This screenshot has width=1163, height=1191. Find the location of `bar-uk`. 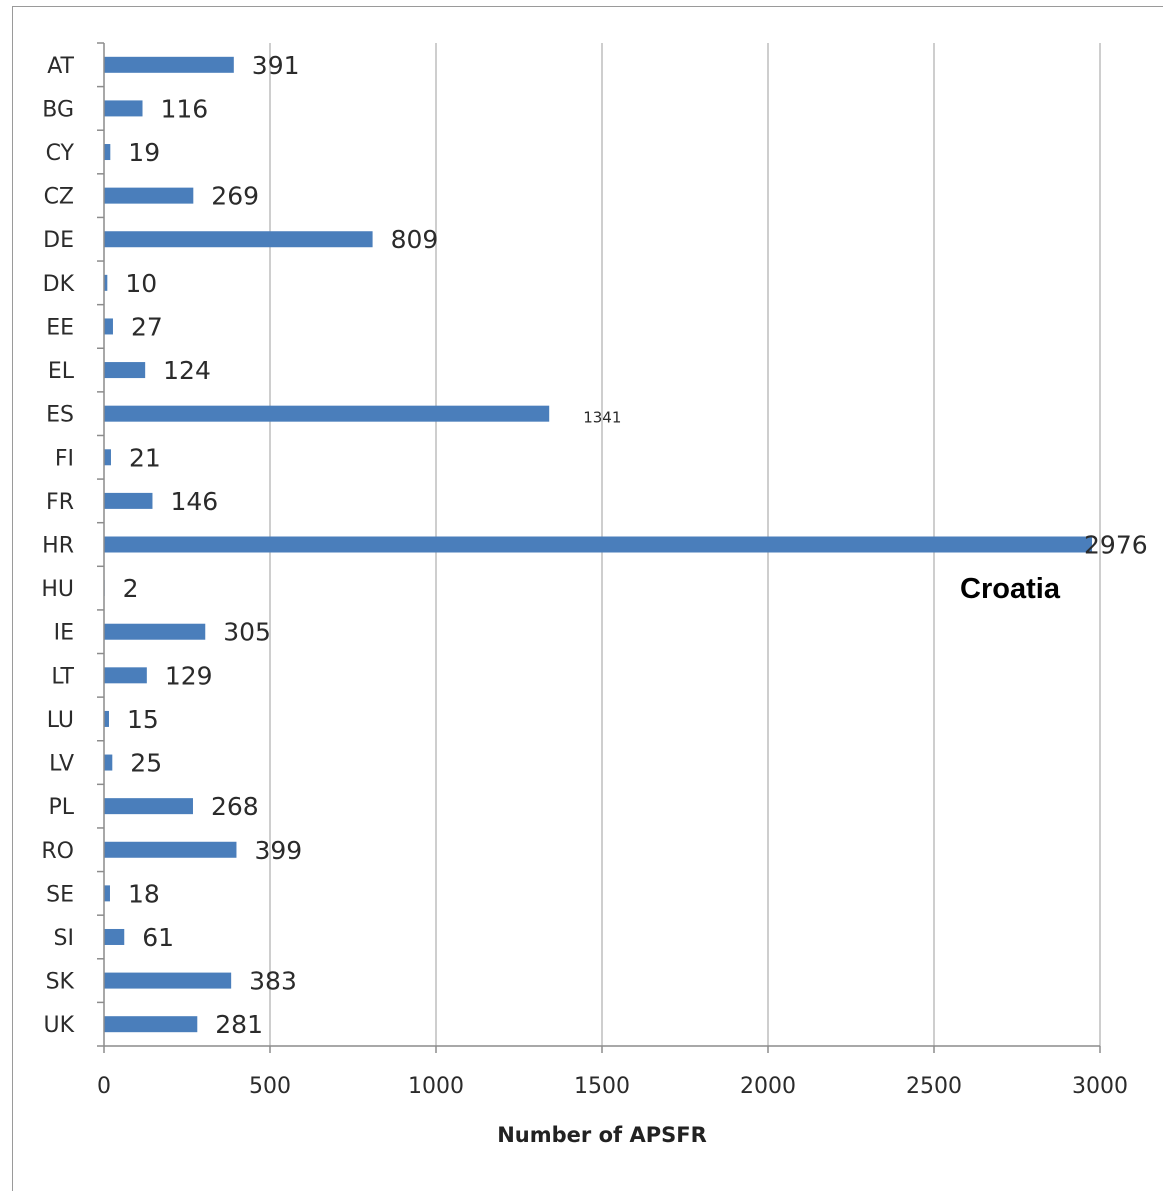

bar-uk is located at coordinates (151, 1024).